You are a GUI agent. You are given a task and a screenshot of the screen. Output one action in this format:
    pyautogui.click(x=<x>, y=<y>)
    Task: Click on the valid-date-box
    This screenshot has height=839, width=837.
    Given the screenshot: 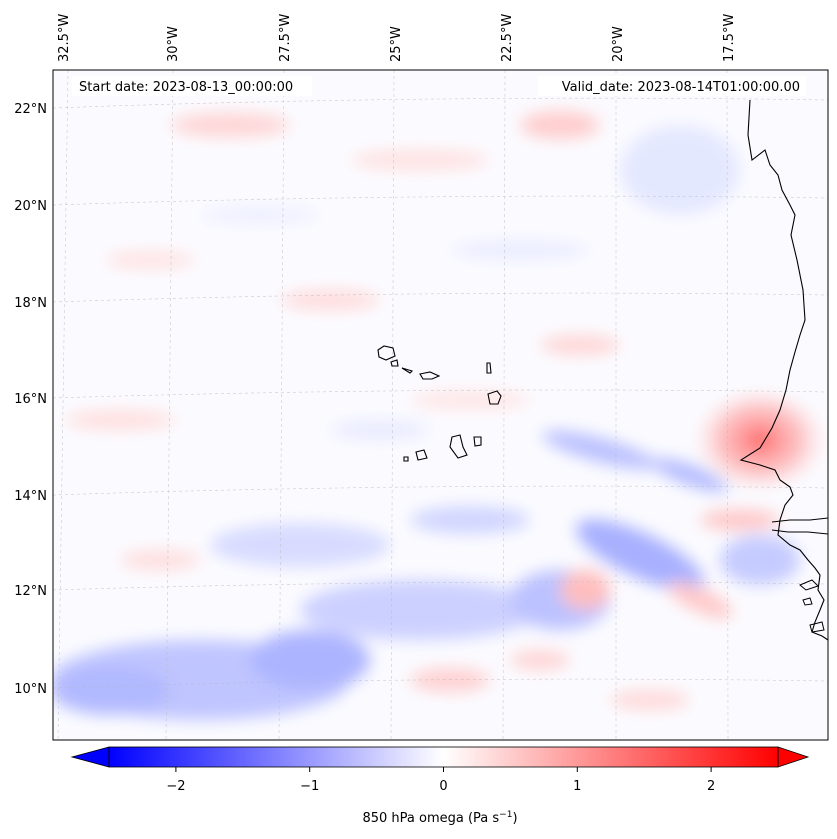 What is the action you would take?
    pyautogui.click(x=672, y=86)
    